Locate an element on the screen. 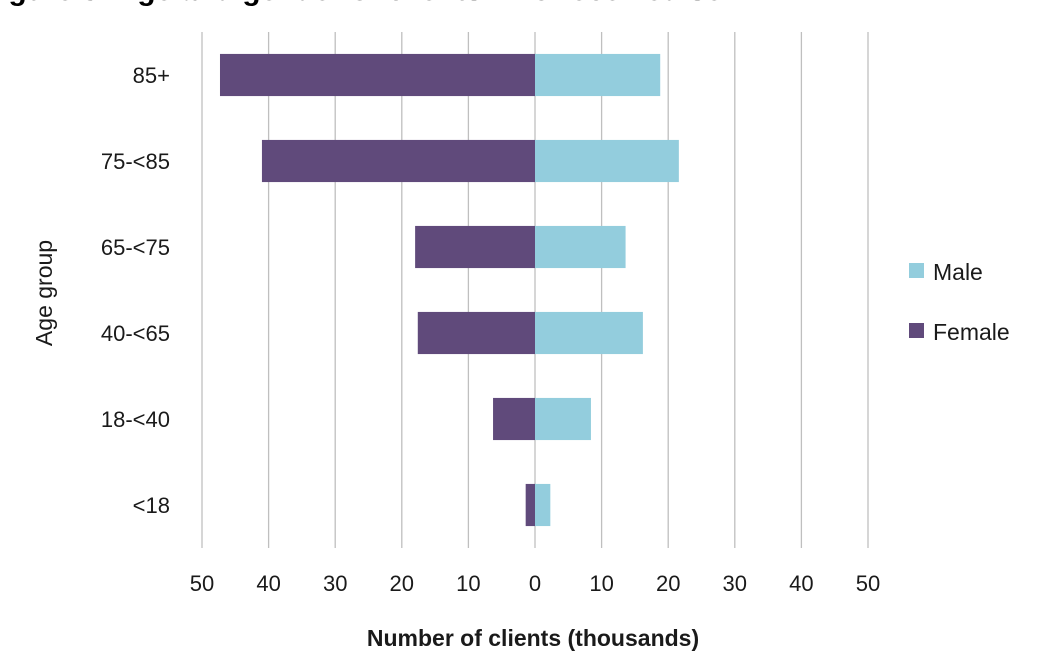 This screenshot has height=662, width=1046. y-tick-label: 40-<65 is located at coordinates (135, 333).